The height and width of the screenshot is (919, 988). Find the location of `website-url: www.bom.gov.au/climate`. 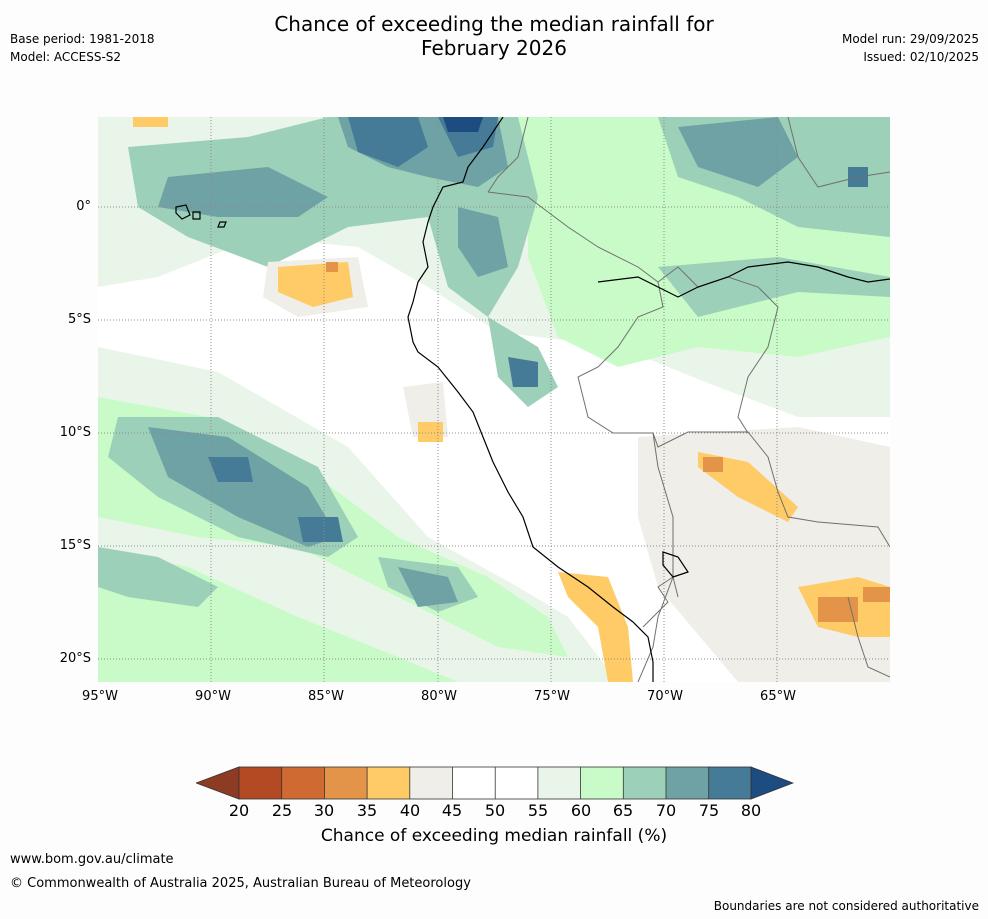

website-url: www.bom.gov.au/climate is located at coordinates (92, 859).